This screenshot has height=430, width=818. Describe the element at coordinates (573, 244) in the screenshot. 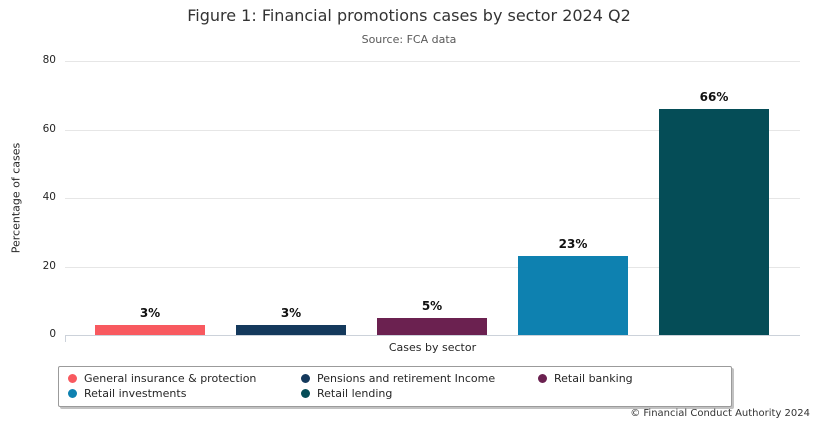

I see `bar-value-label: 23%` at that location.